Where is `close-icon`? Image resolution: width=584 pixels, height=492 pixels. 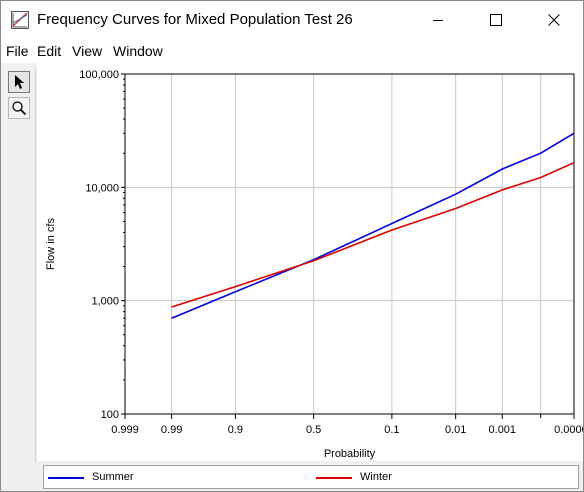 close-icon is located at coordinates (554, 20).